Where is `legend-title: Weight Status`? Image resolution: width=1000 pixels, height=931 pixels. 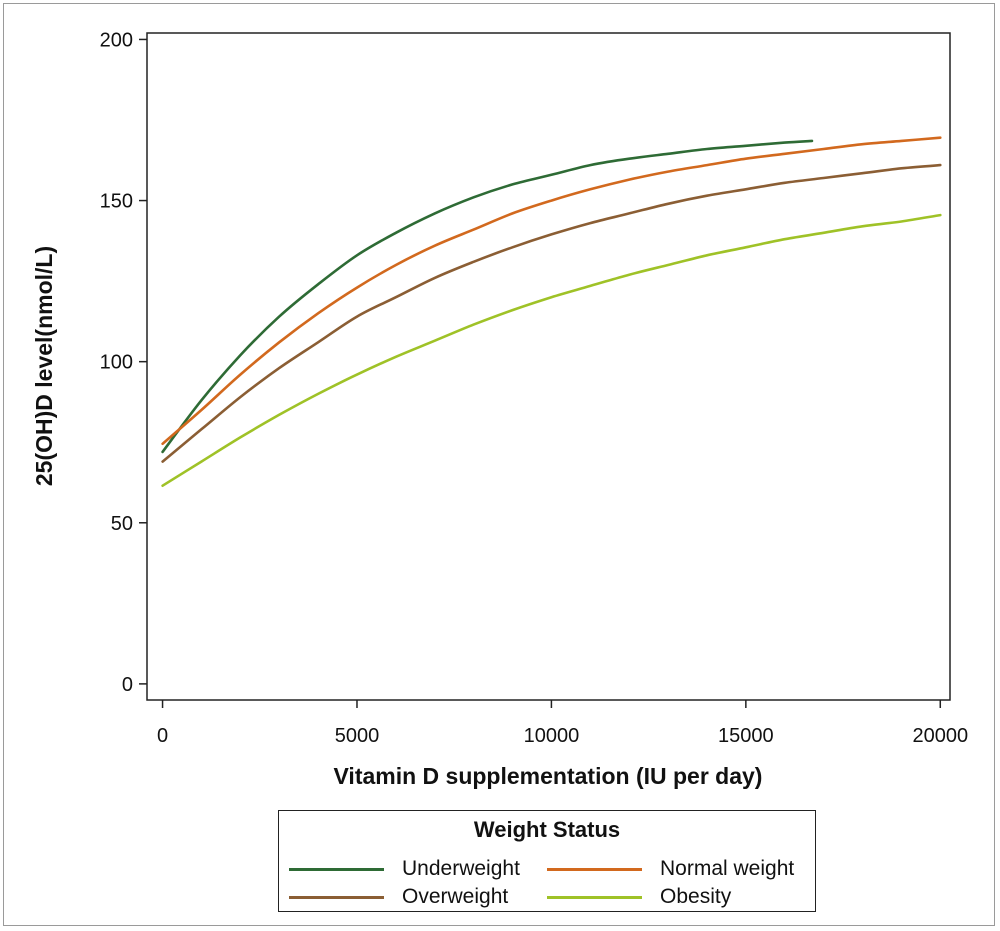
legend-title: Weight Status is located at coordinates (547, 829).